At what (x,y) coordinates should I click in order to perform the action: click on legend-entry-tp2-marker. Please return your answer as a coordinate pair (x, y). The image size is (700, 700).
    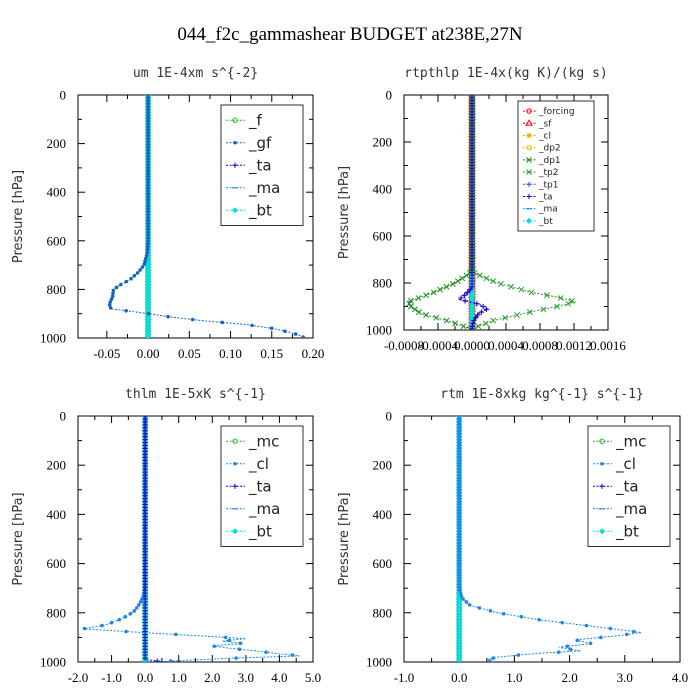
    Looking at the image, I should click on (529, 172).